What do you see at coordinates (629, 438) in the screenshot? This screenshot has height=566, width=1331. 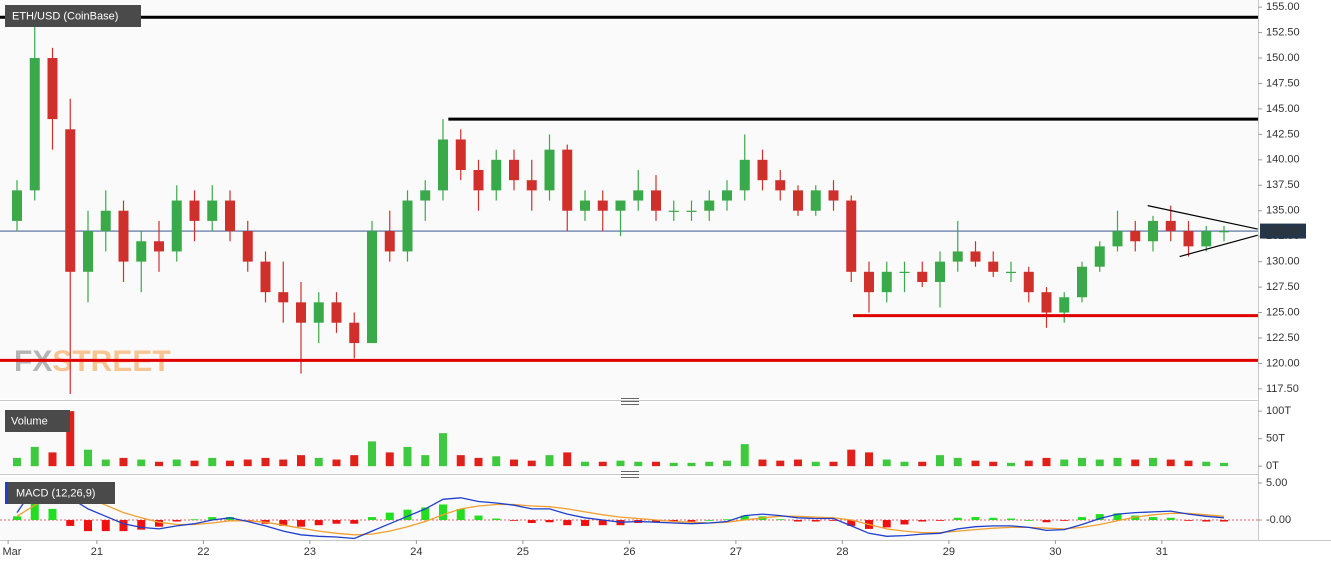 I see `volume-panel` at bounding box center [629, 438].